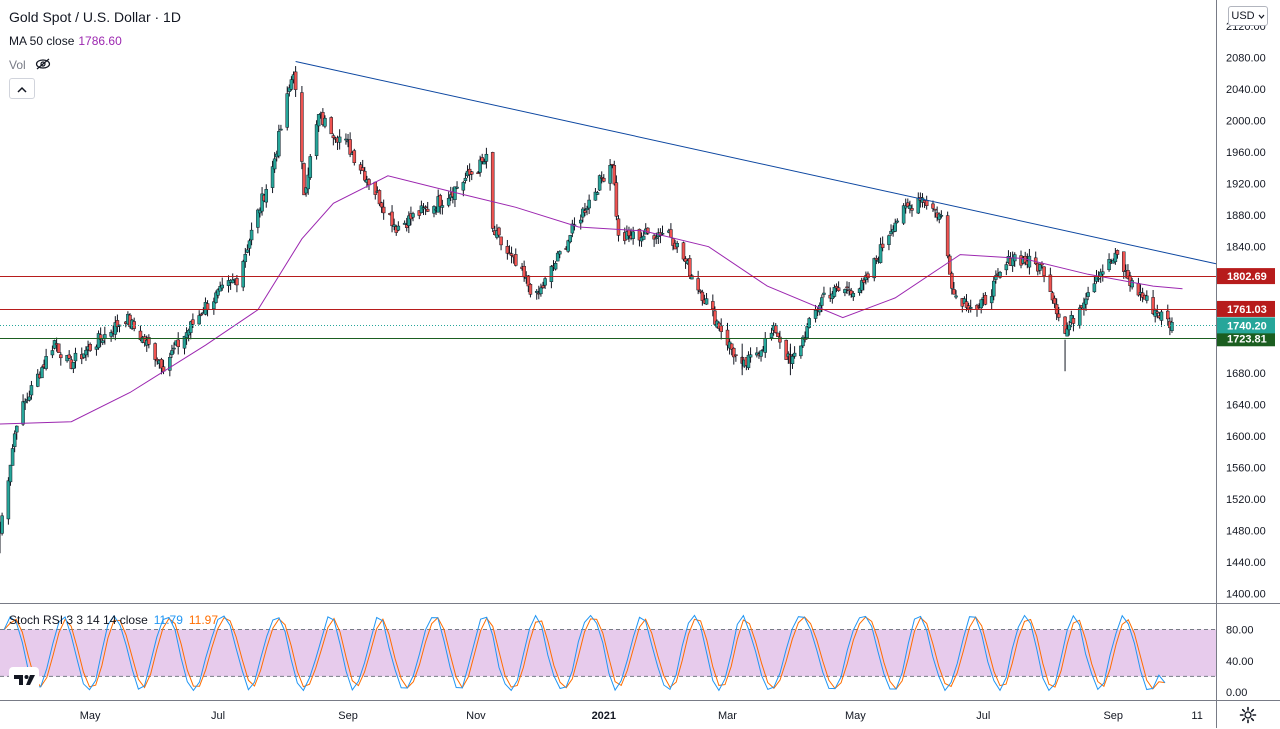 Image resolution: width=1280 pixels, height=729 pixels. I want to click on volume-legend: Vol, so click(30, 65).